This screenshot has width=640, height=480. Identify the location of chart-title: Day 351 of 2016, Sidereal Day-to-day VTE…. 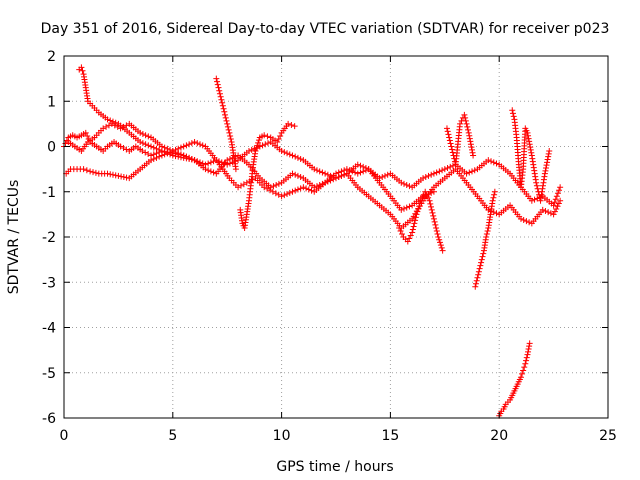
(325, 29).